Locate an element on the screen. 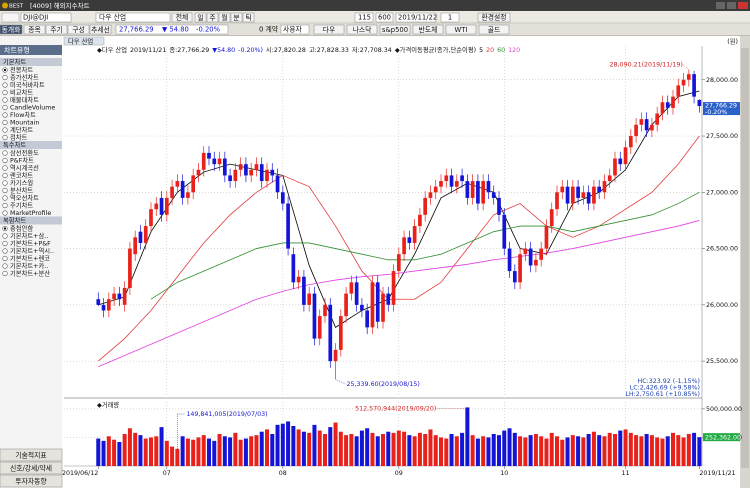 This screenshot has height=488, width=750. chart-type-option: 기본차트+삼.. is located at coordinates (29, 235).